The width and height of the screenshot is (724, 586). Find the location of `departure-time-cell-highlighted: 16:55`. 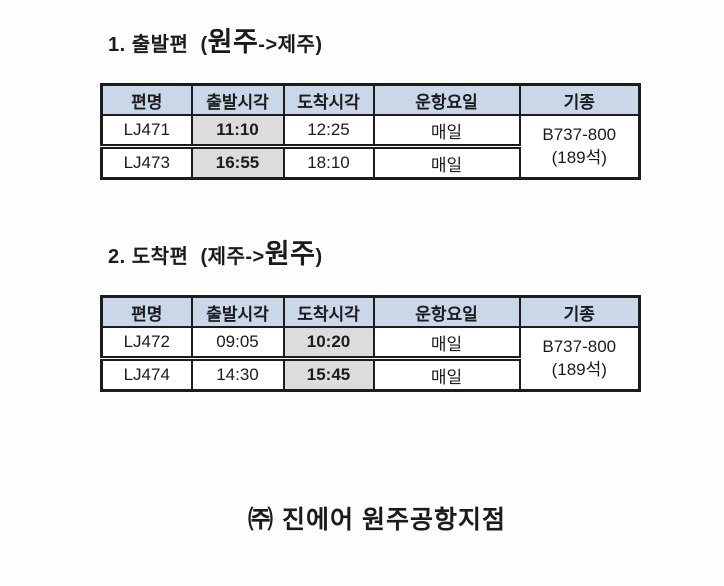

departure-time-cell-highlighted: 16:55 is located at coordinates (237, 162).